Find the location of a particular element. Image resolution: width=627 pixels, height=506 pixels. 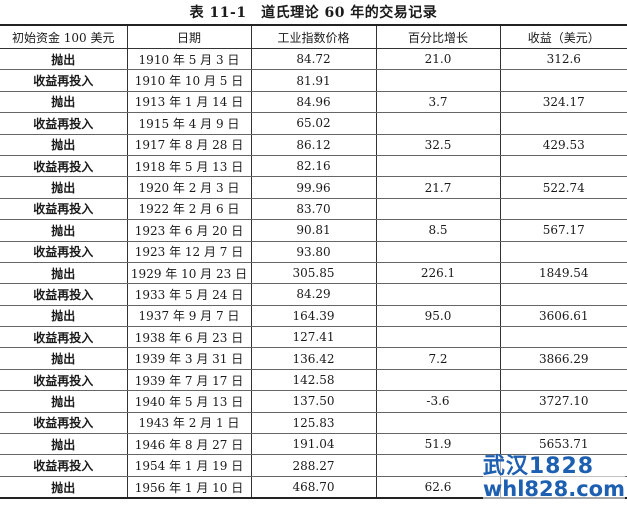

header-date: 日期 is located at coordinates (188, 37).